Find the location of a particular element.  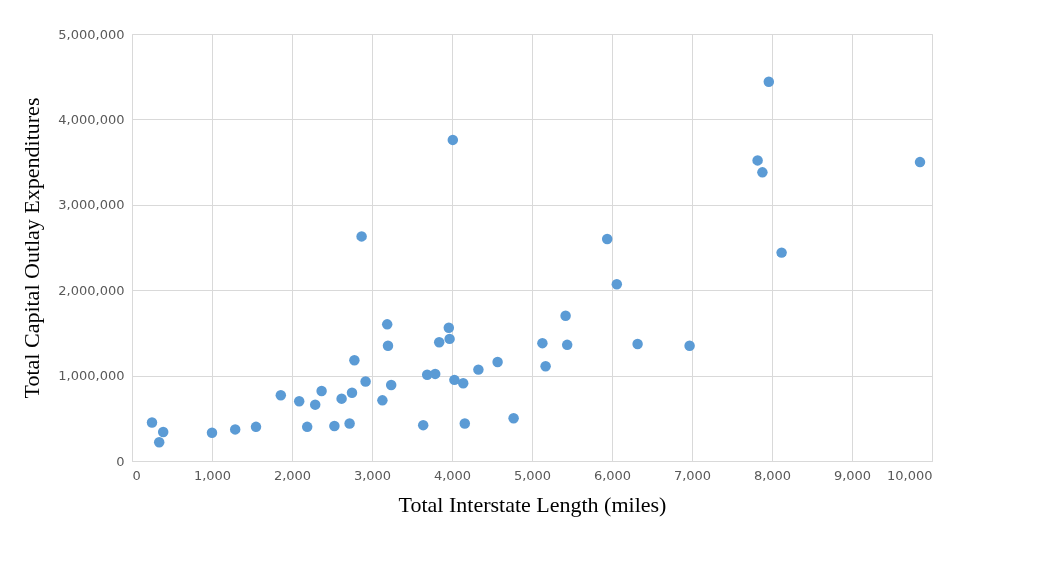

y-tick-label: 1,000,000 is located at coordinates (91, 376).